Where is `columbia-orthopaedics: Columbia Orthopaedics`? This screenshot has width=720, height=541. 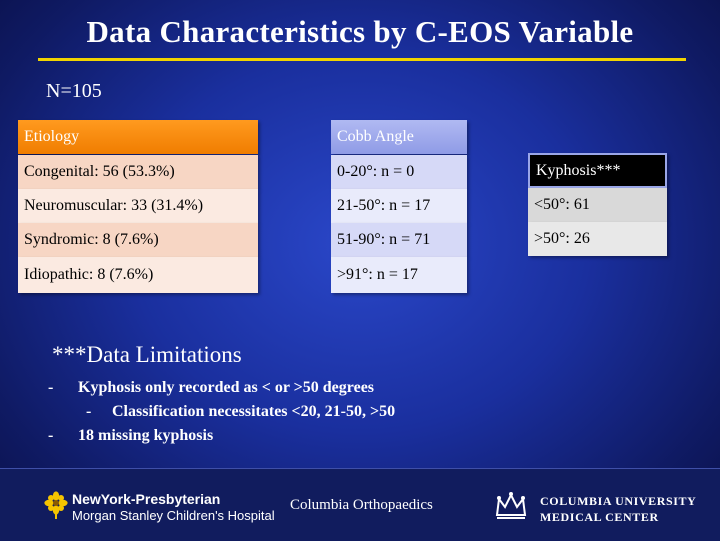
columbia-orthopaedics: Columbia Orthopaedics is located at coordinates (361, 505).